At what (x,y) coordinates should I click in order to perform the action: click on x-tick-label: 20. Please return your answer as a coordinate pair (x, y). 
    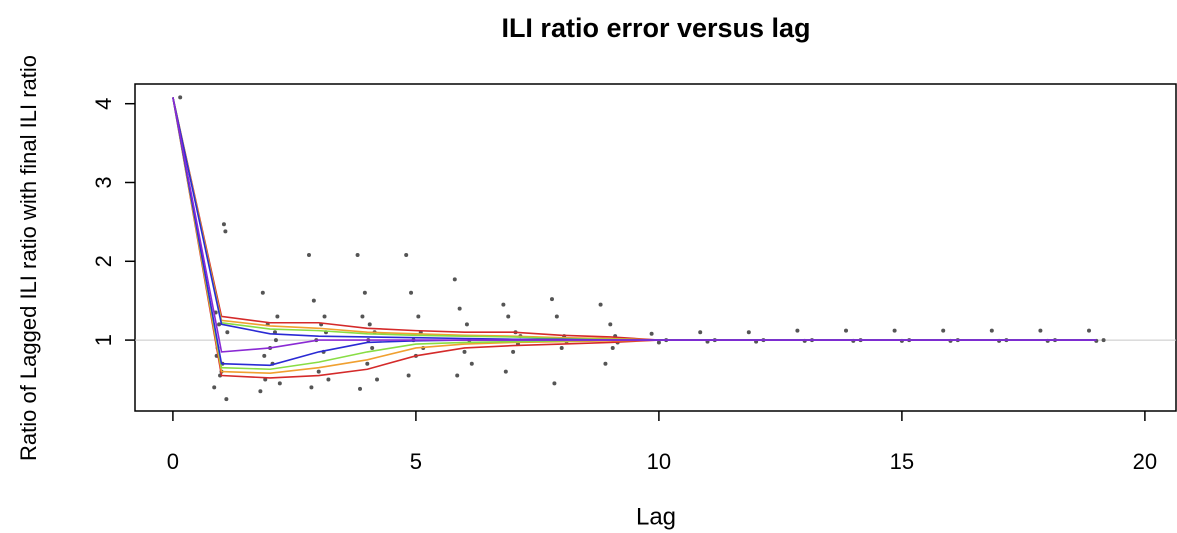
    Looking at the image, I should click on (1145, 461).